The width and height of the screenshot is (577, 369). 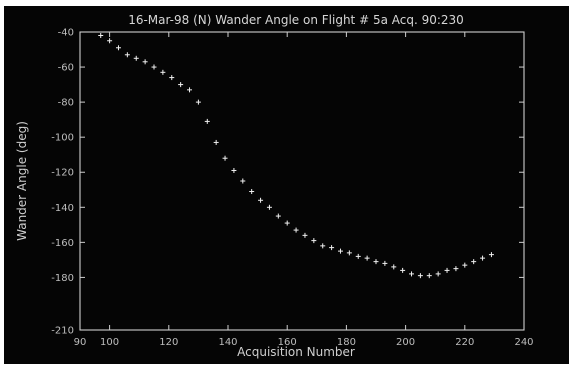 I want to click on x-axis-label: Acquisition Number, so click(x=296, y=352).